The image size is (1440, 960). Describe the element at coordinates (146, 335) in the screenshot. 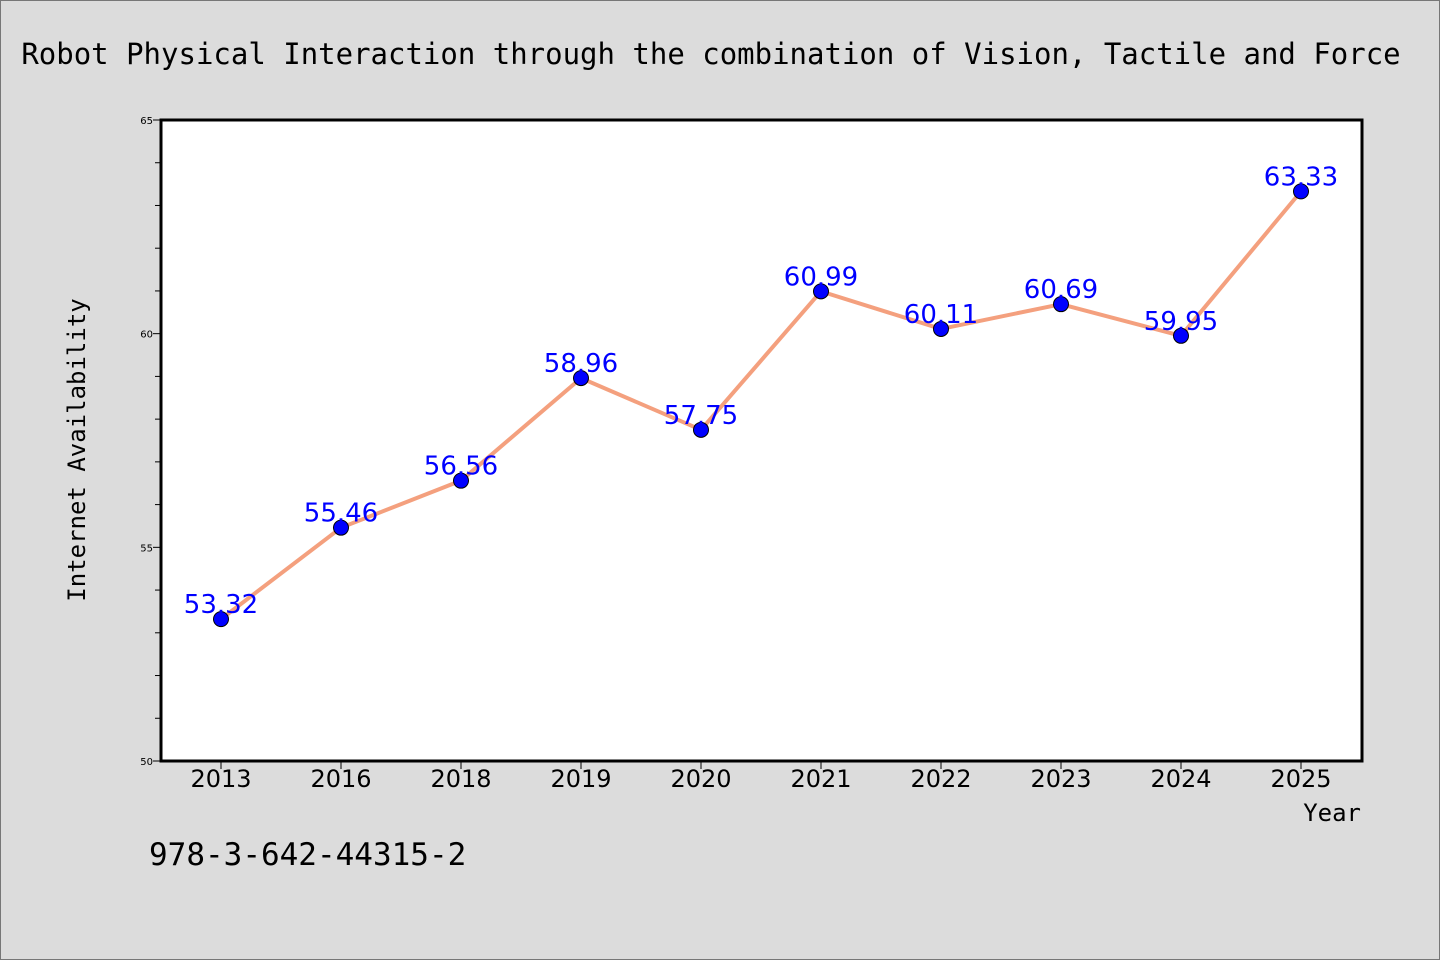

I see `y-tick-label: 60` at that location.